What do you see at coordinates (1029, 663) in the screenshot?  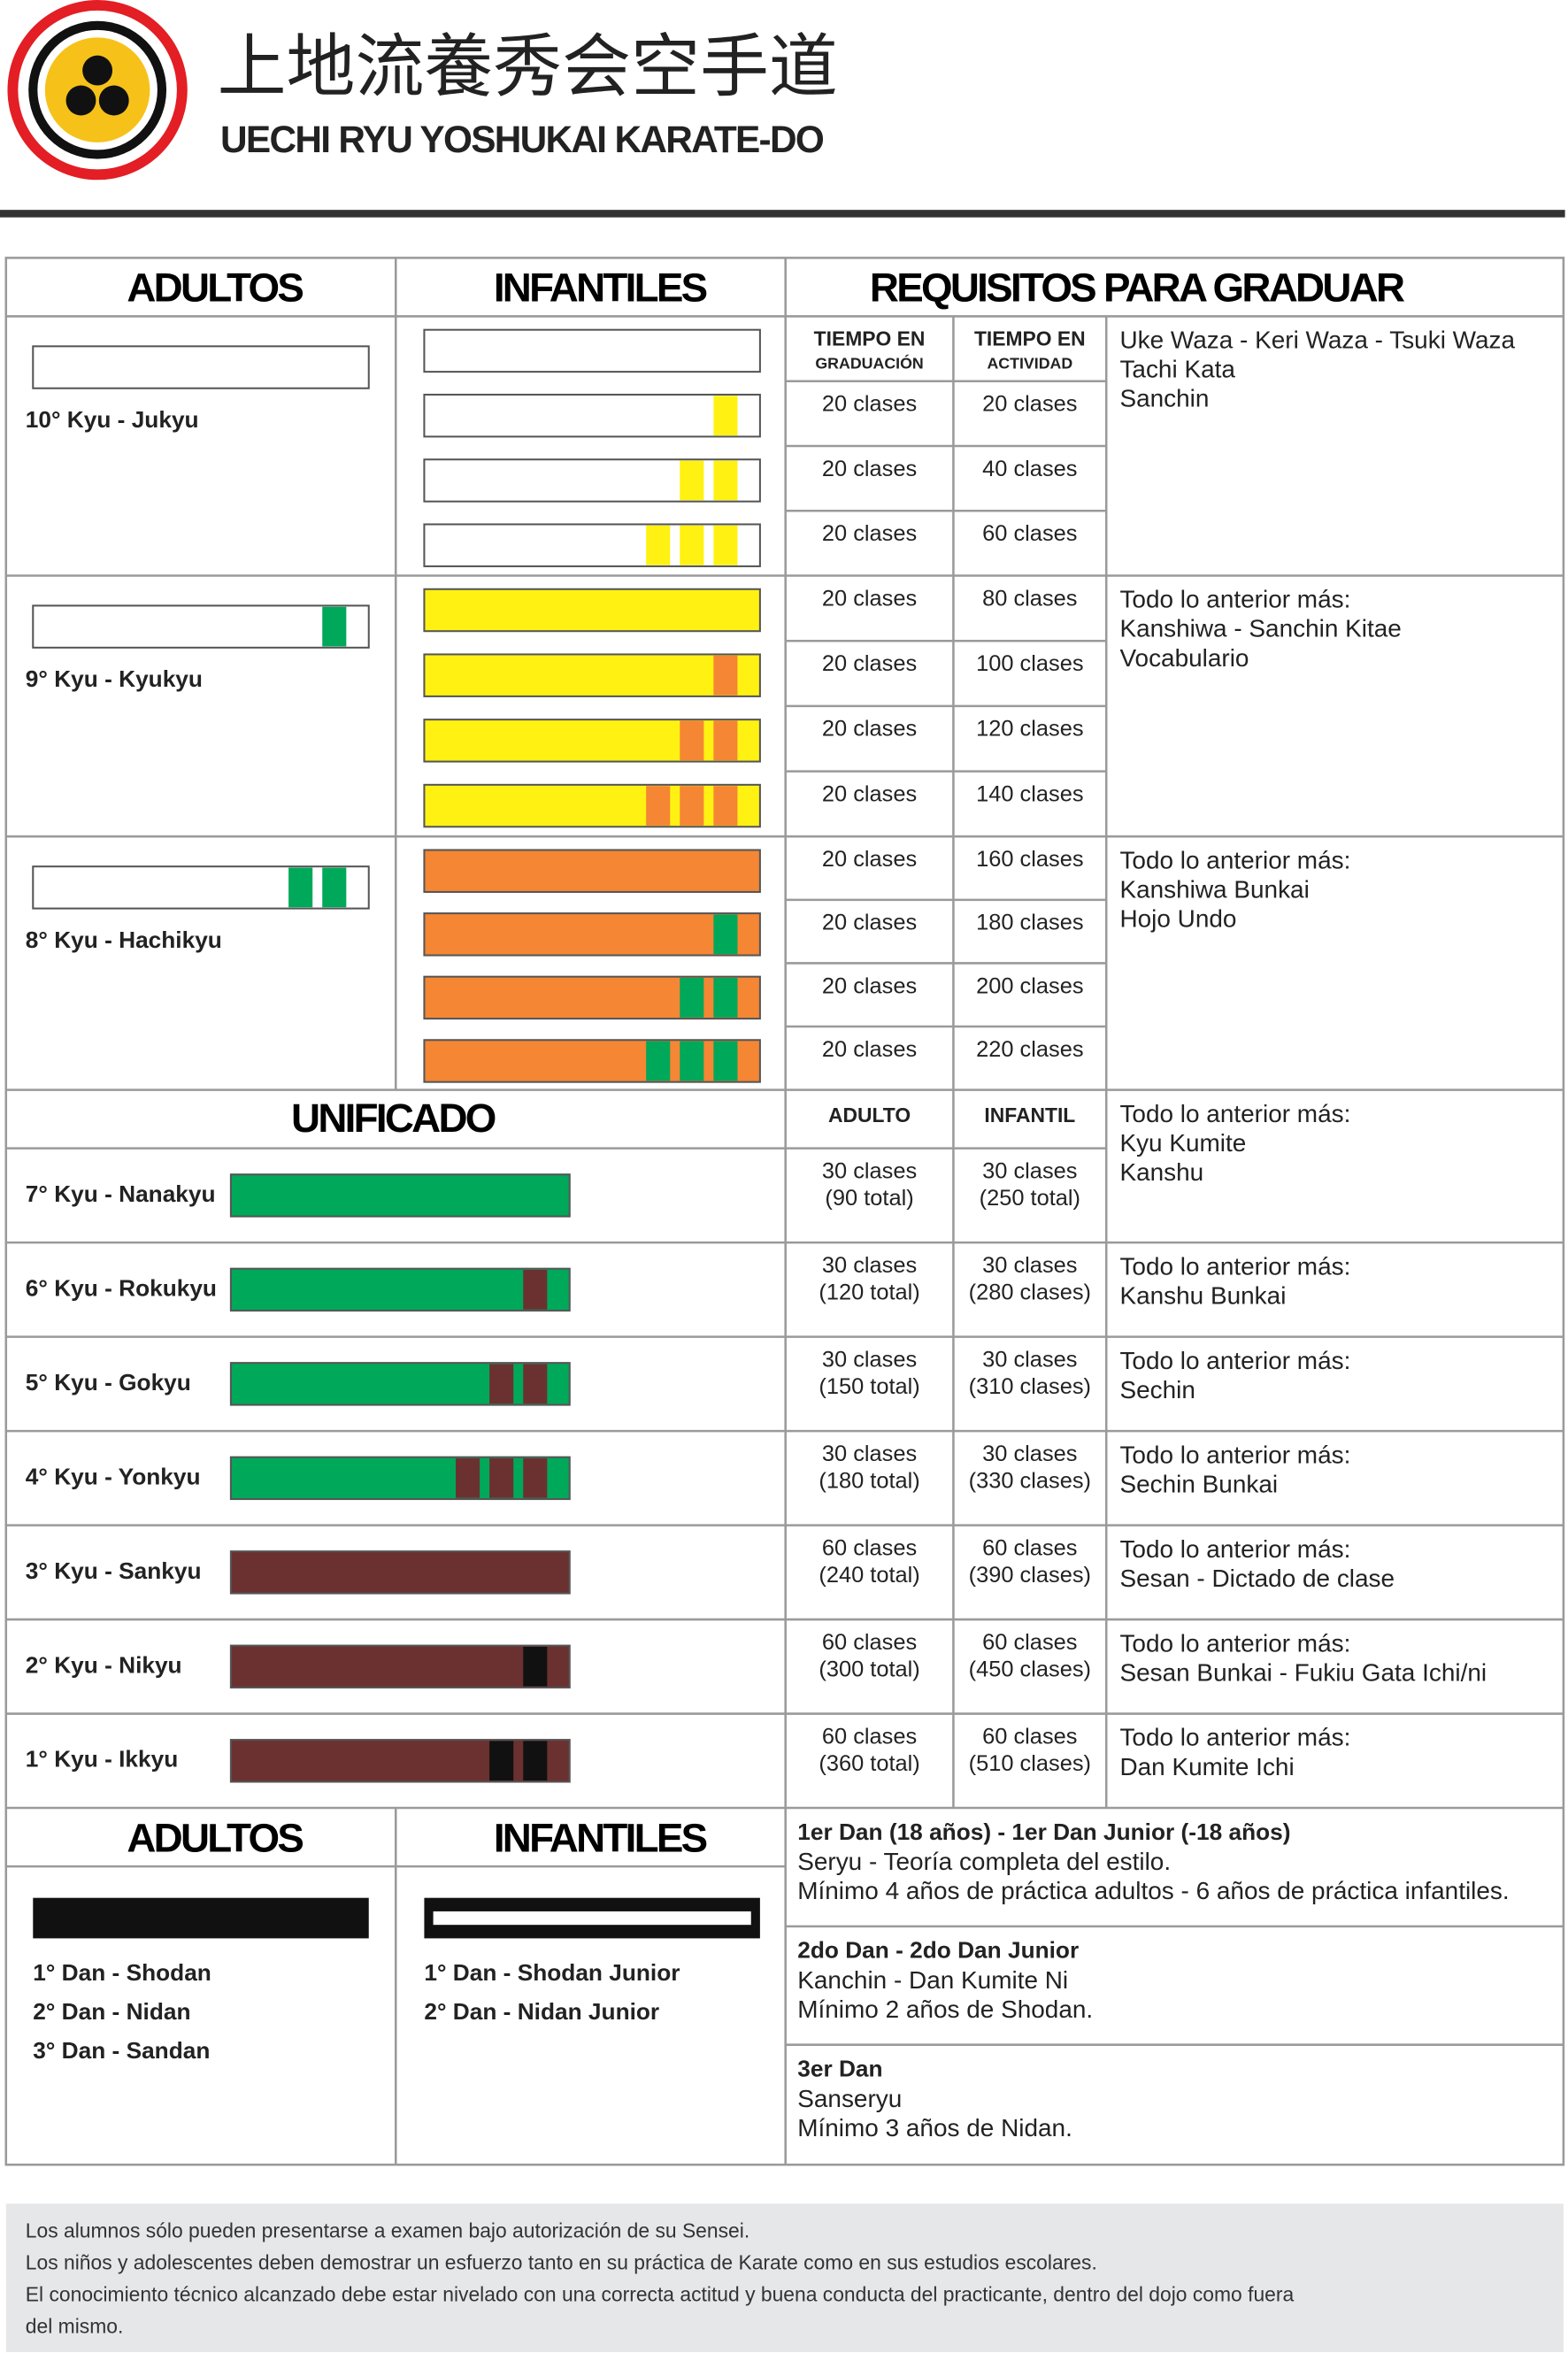 I see `time-value: 100 clases` at bounding box center [1029, 663].